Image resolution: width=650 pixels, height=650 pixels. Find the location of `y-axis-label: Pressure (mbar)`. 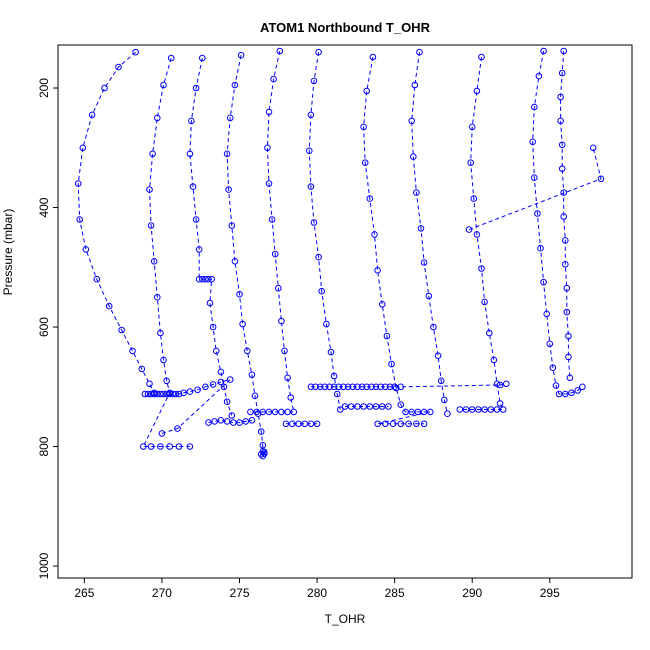

y-axis-label: Pressure (mbar) is located at coordinates (8, 252).